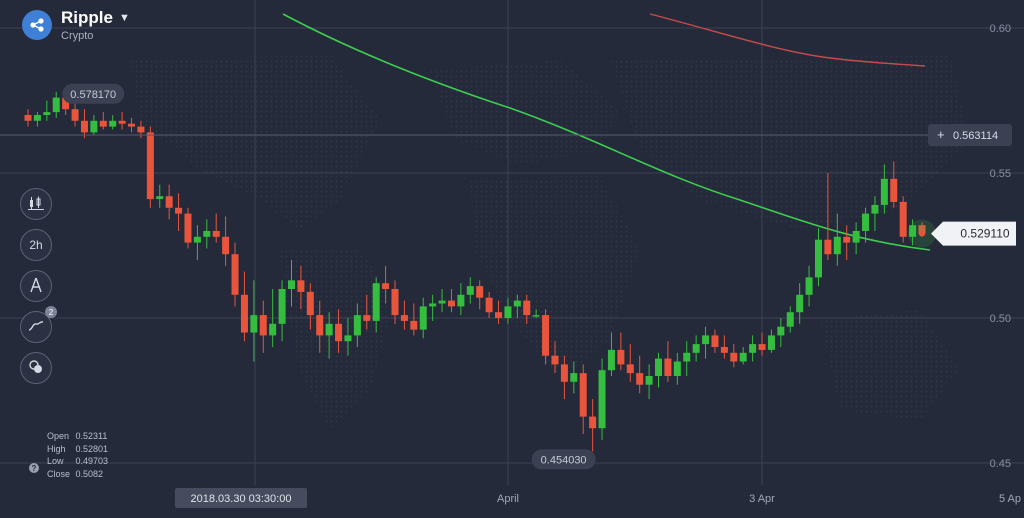 The width and height of the screenshot is (1024, 518). What do you see at coordinates (92, 448) in the screenshot?
I see `high-value: 0.52801` at bounding box center [92, 448].